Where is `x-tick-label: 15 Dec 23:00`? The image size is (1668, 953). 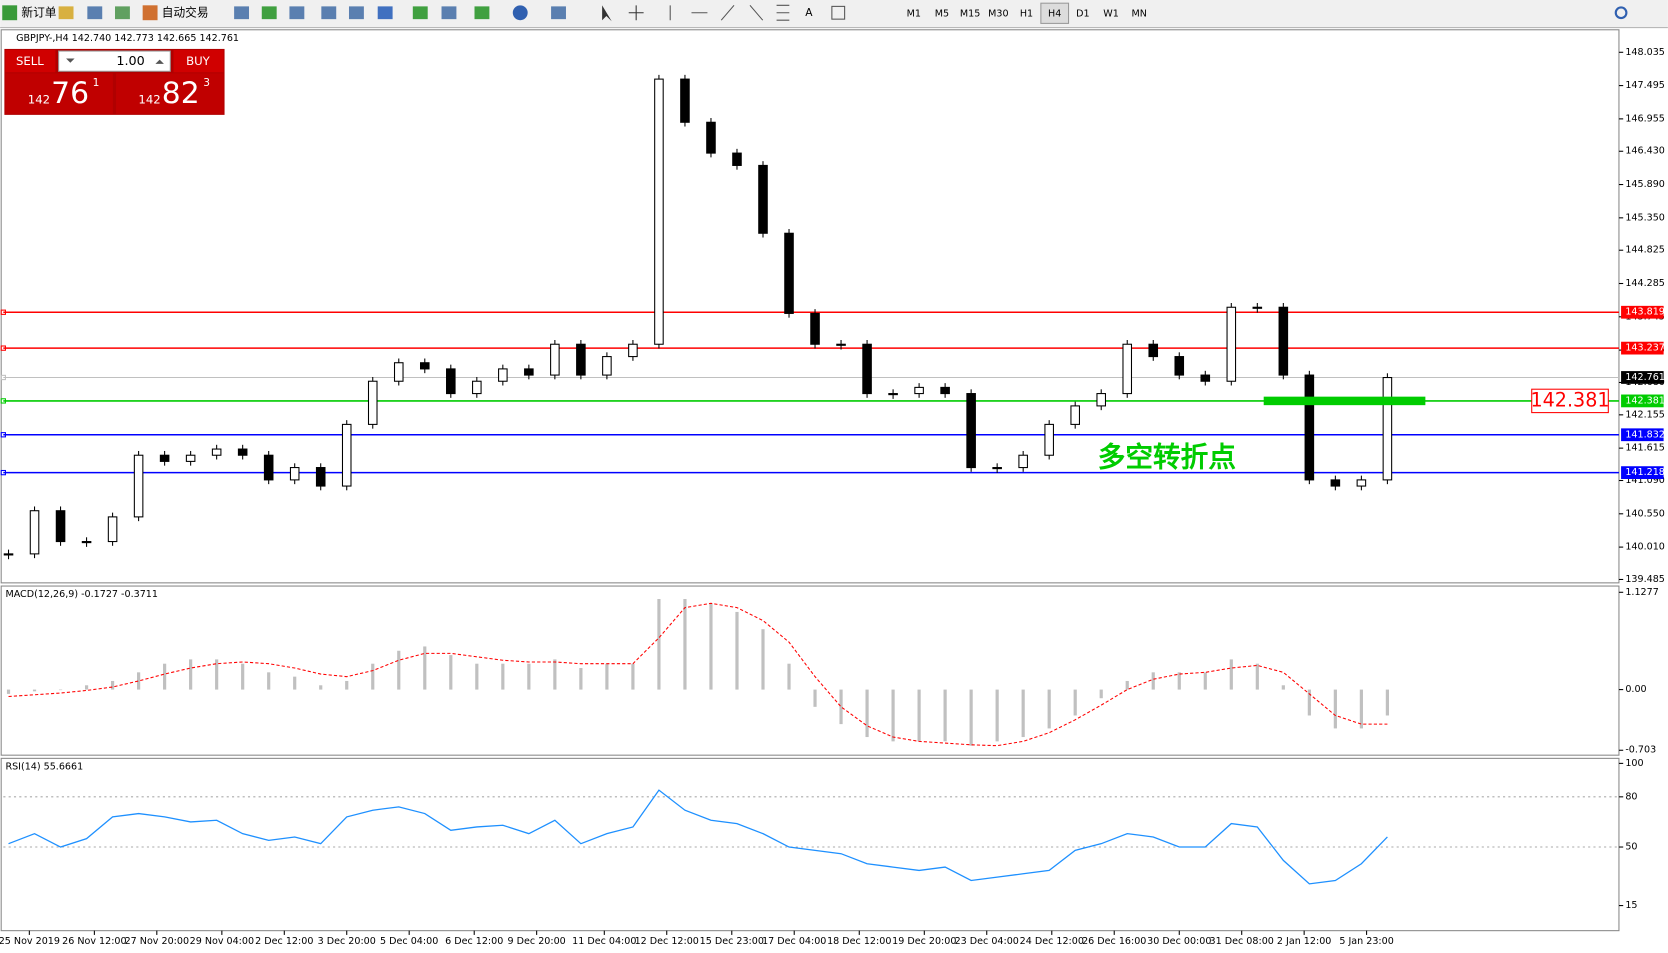
x-tick-label: 15 Dec 23:00 is located at coordinates (732, 941).